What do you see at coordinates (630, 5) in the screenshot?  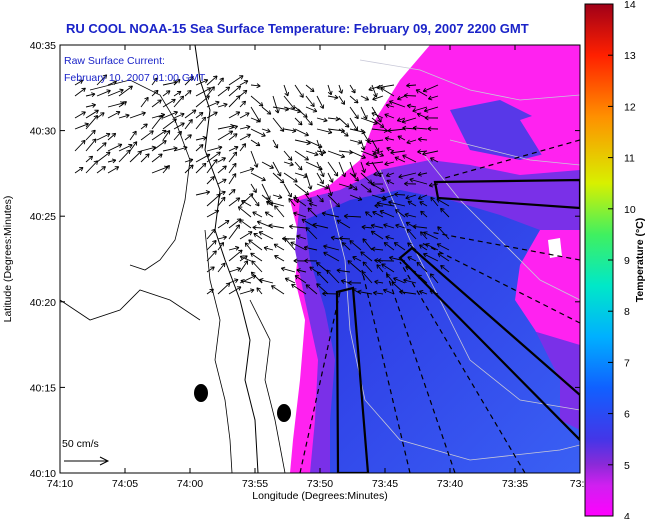 I see `colorbar-tick-label: 14` at bounding box center [630, 5].